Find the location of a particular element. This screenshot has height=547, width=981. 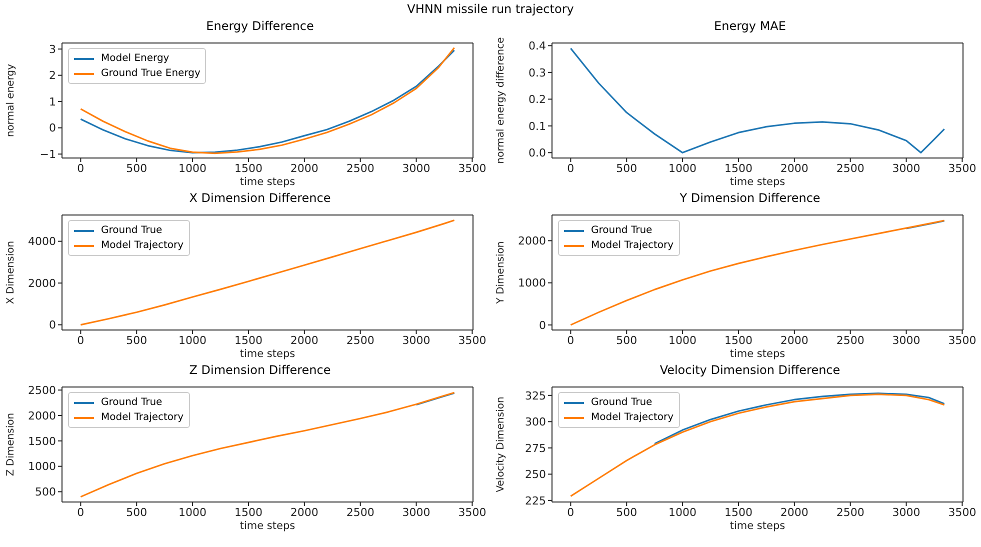

y-axis-title: X Dimension is located at coordinates (11, 272).